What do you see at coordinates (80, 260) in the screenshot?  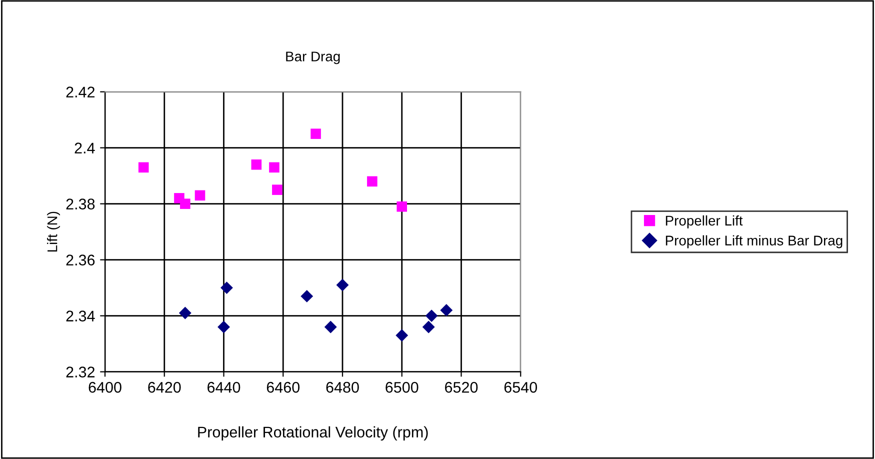 I see `y-tick-label: 2.36` at bounding box center [80, 260].